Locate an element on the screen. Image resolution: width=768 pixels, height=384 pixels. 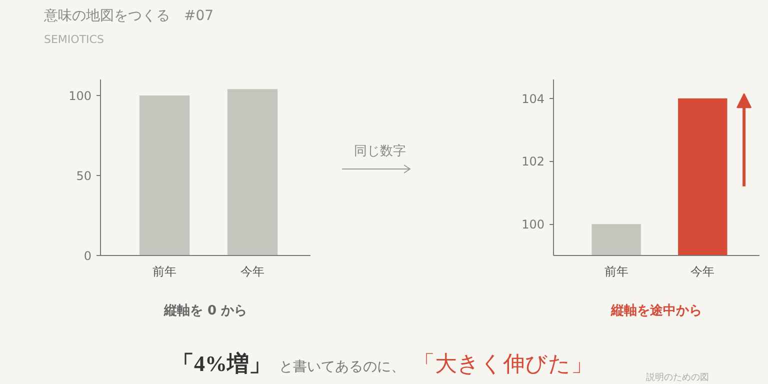
text: 同じ数字 is located at coordinates (380, 152).